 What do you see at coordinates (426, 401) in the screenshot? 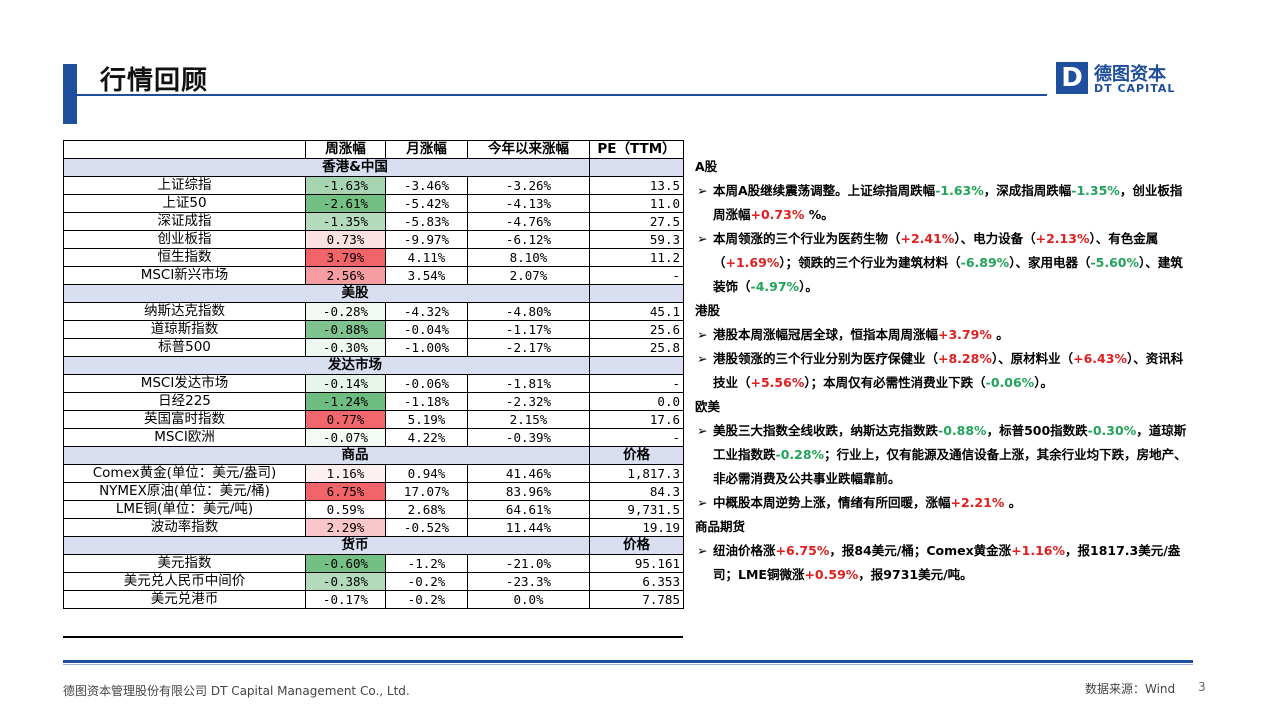
I see `month-change: -1.18%` at bounding box center [426, 401].